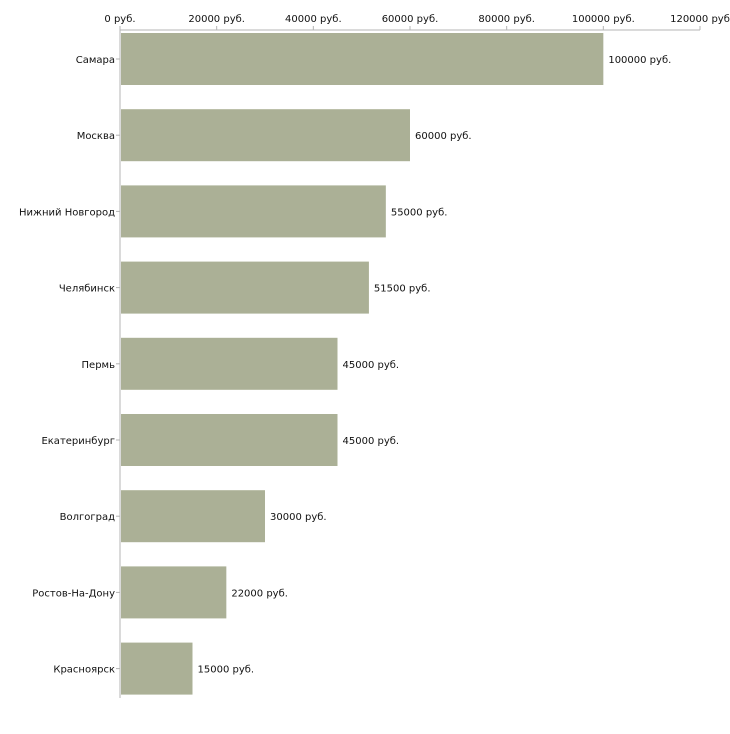  What do you see at coordinates (506, 19) in the screenshot?
I see `x-tick-label: 80000 руб.` at bounding box center [506, 19].